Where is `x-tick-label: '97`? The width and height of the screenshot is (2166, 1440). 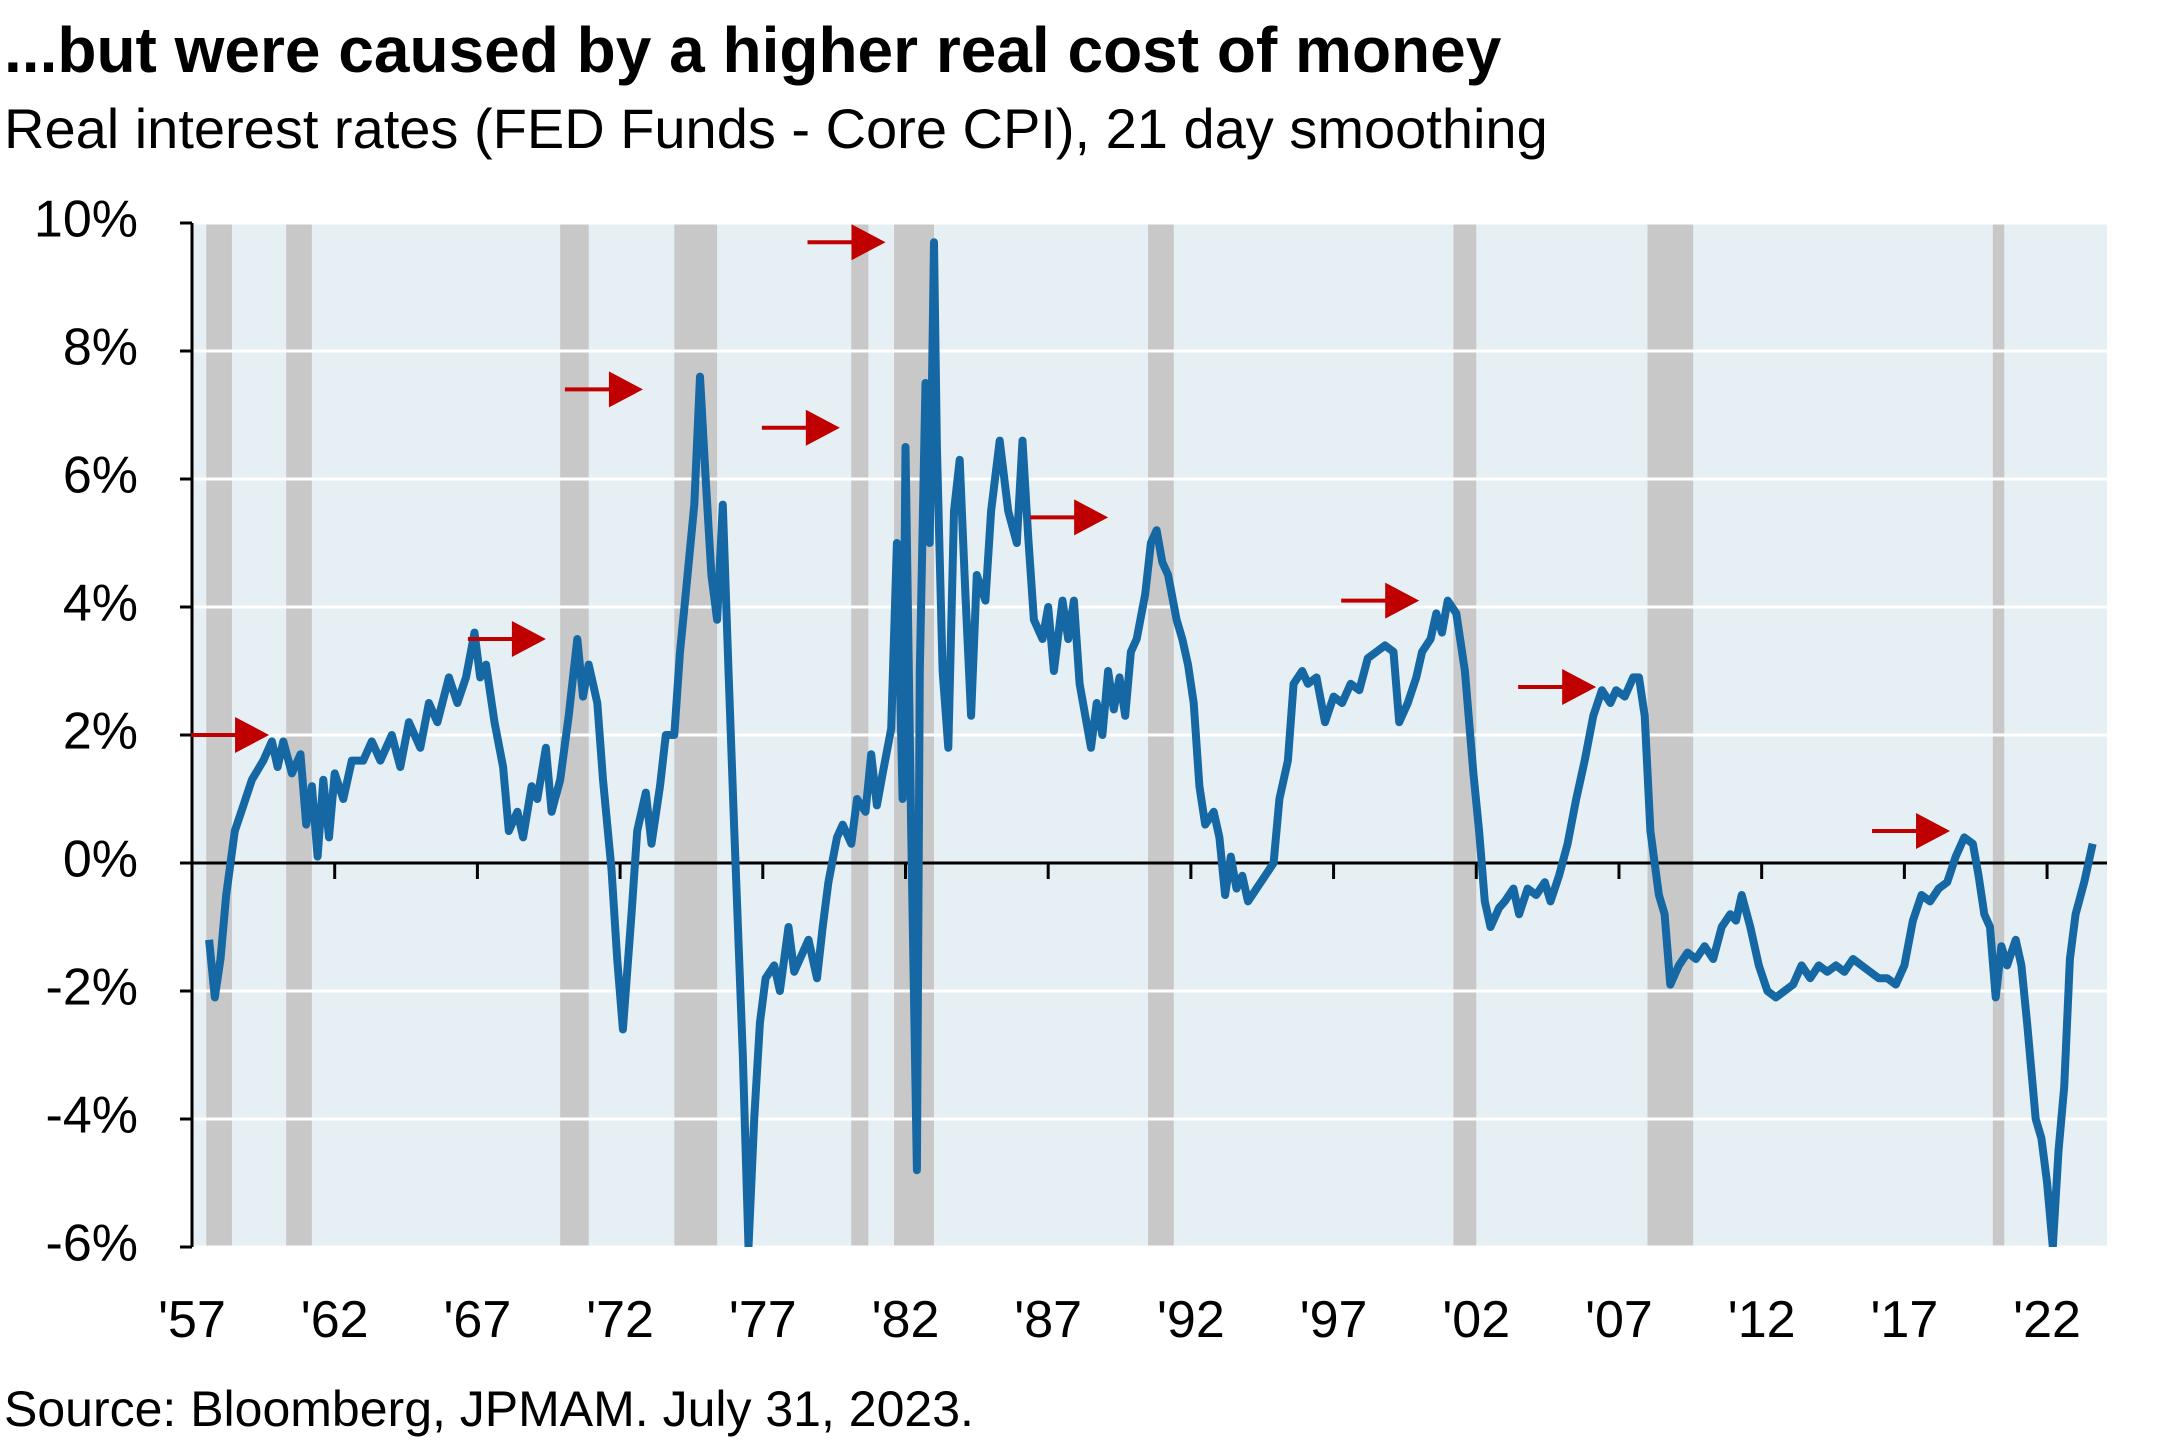
x-tick-label: '97 is located at coordinates (1334, 1320).